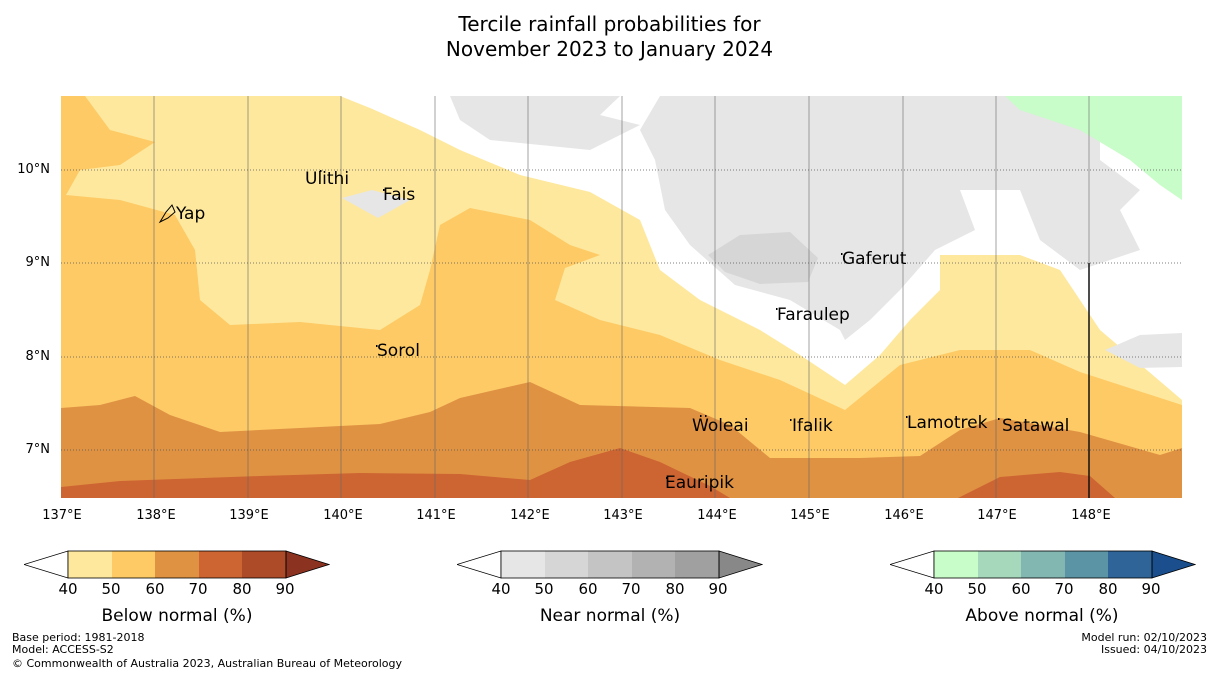 The image size is (1219, 690). I want to click on near-colorbar-upper-extend, so click(740, 564).